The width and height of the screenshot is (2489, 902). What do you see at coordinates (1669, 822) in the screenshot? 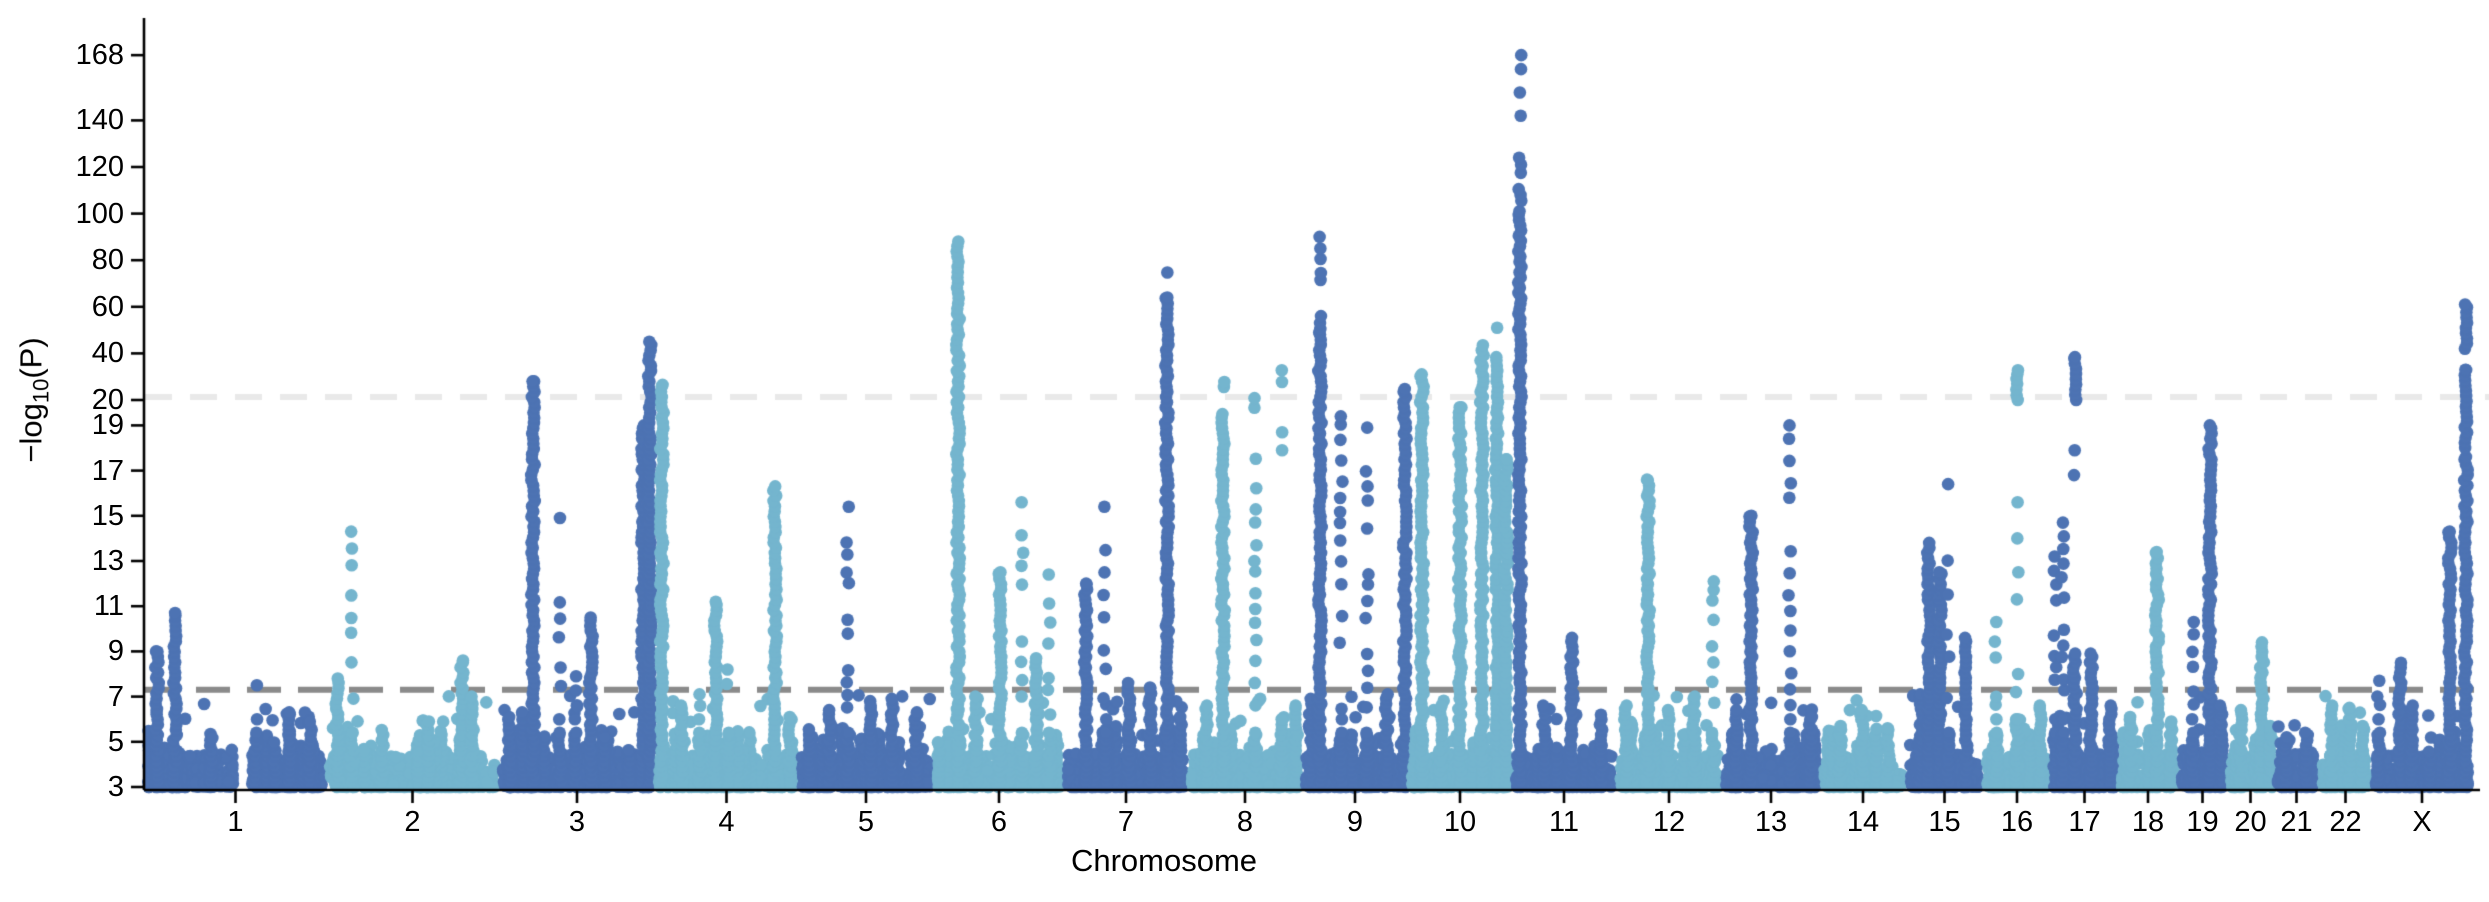
I see `x-tick-label-chr12: 12` at bounding box center [1669, 822].